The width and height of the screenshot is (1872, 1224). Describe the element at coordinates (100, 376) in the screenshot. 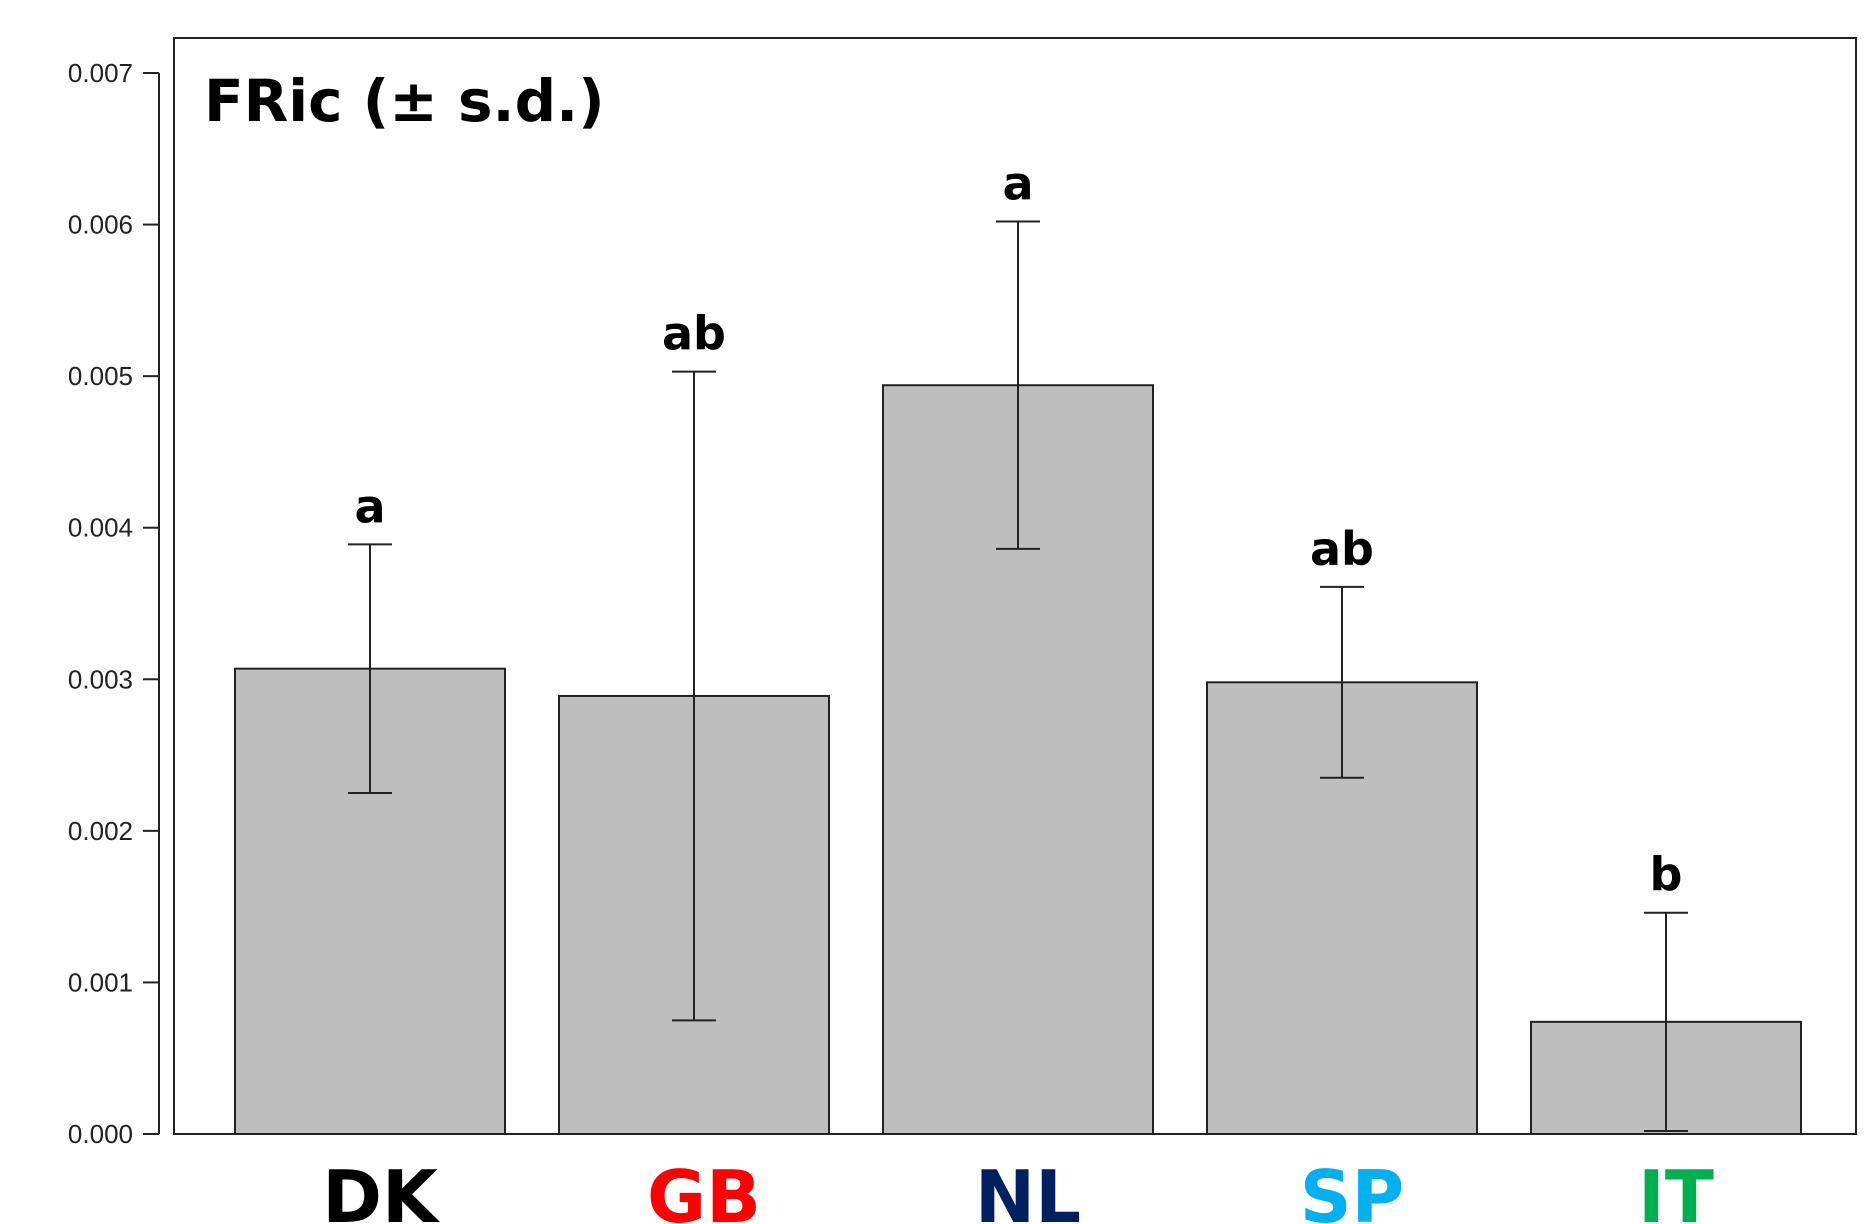

I see `y-tick-label: 0.005` at that location.